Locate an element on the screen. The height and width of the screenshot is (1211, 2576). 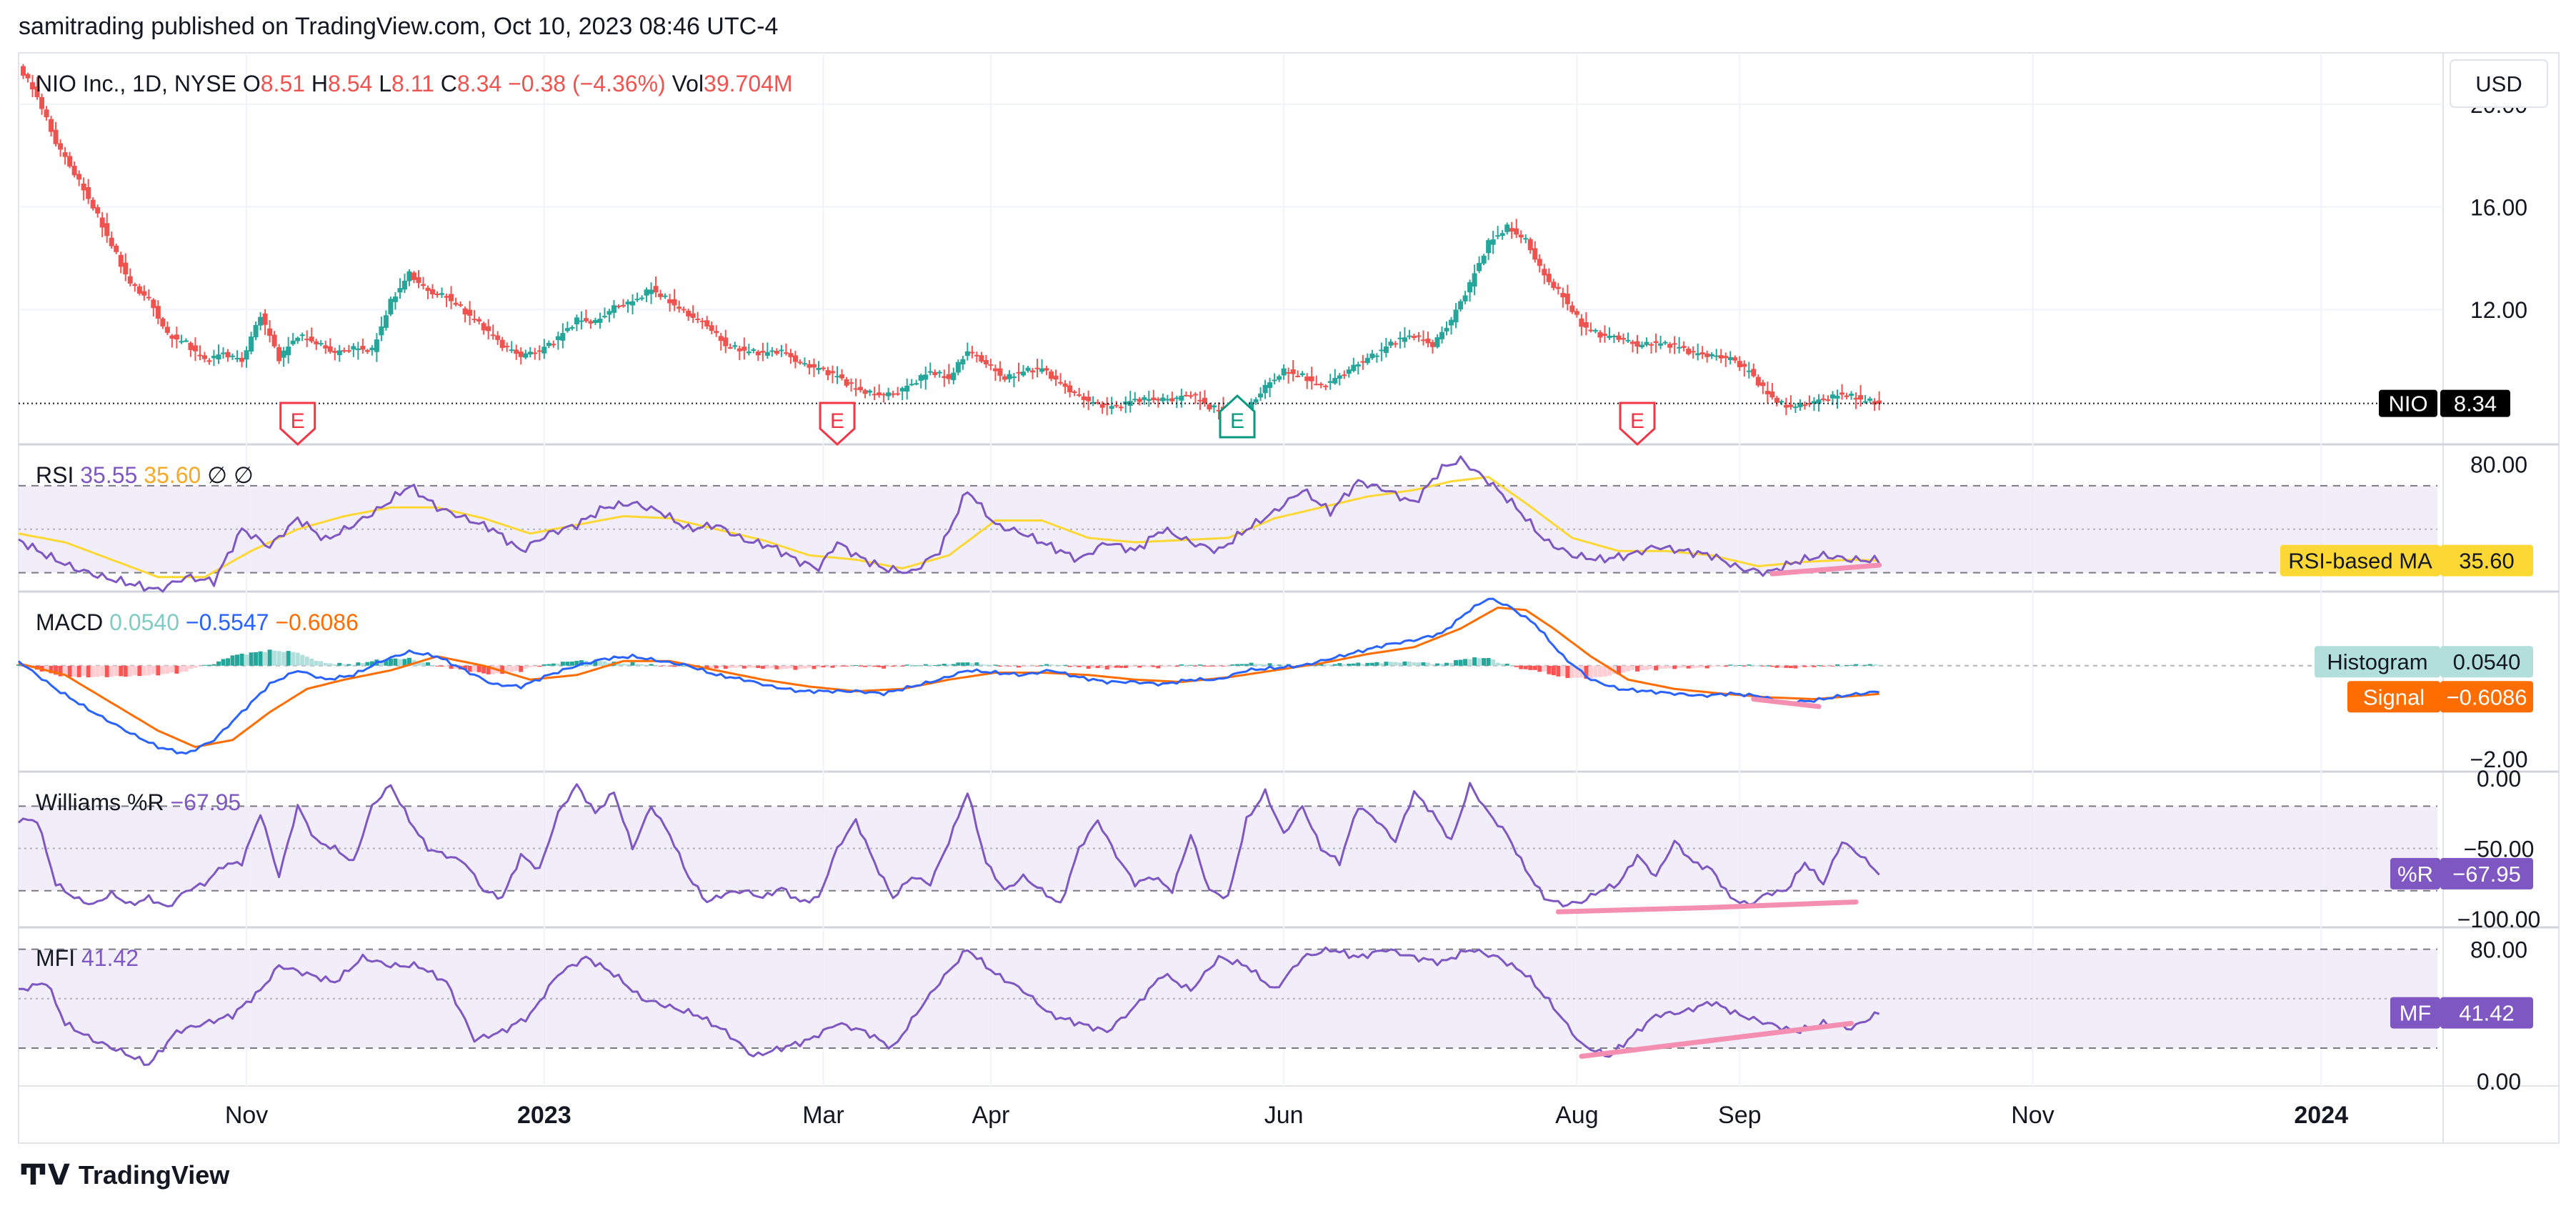
legend-c-value: 8.34 is located at coordinates (482, 83).